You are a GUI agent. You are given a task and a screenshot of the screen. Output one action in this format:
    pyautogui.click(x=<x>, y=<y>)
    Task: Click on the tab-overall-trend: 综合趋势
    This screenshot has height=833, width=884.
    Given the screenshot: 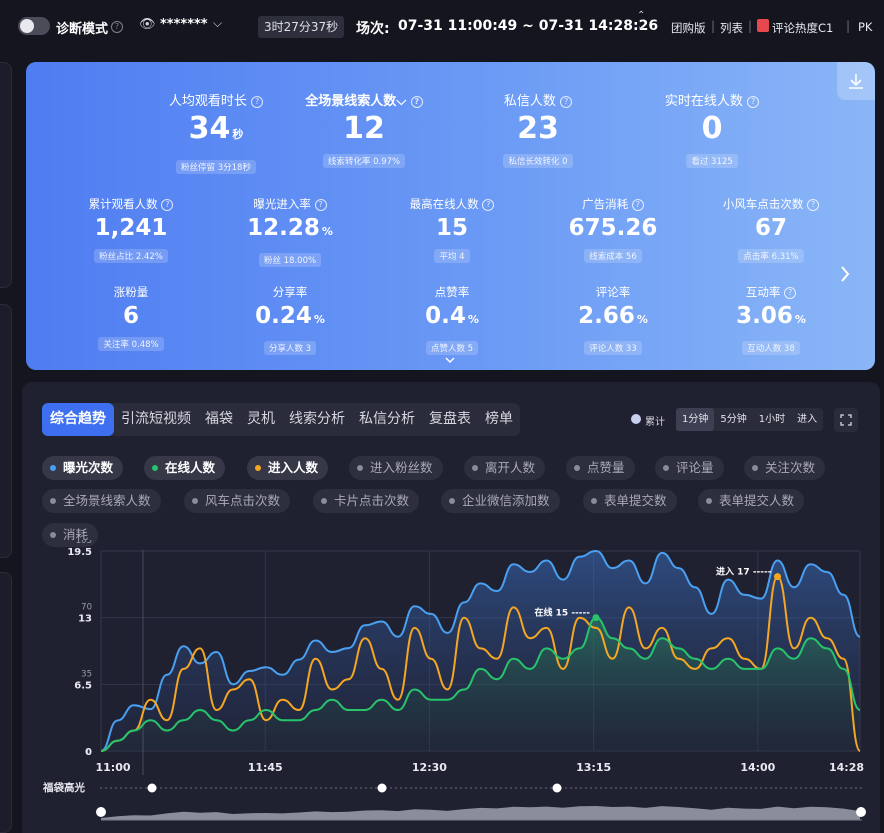 What is the action you would take?
    pyautogui.click(x=78, y=419)
    